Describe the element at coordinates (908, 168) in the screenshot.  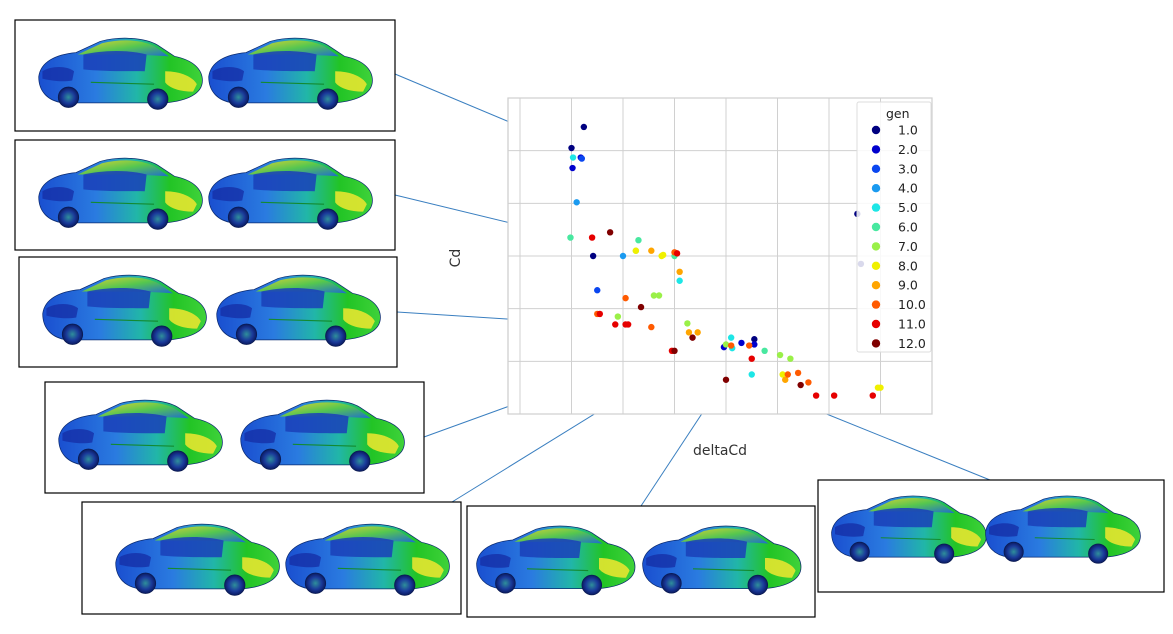
I see `legend-label: 3.0` at that location.